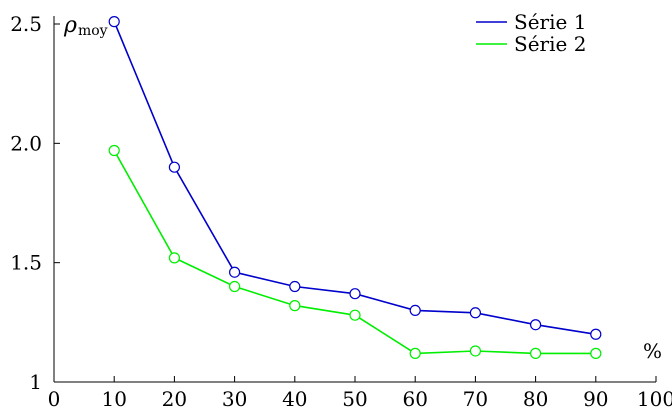 The width and height of the screenshot is (672, 414). What do you see at coordinates (26, 263) in the screenshot?
I see `y-tick-label: 1.5` at bounding box center [26, 263].